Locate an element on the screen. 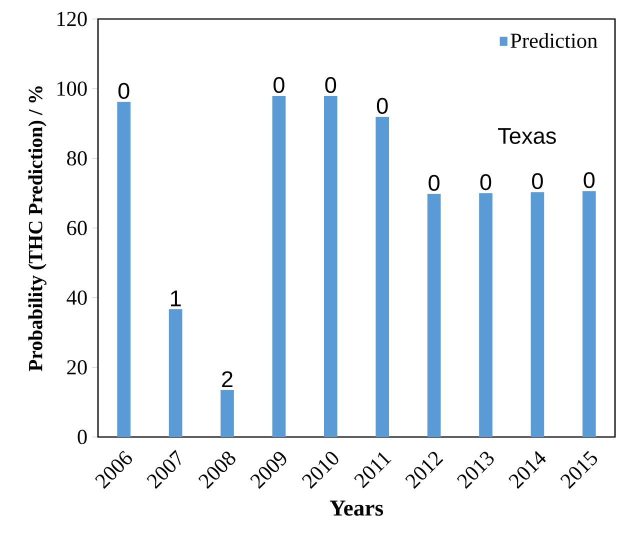 This screenshot has height=541, width=618. y-tick-label: 100 is located at coordinates (72, 88).